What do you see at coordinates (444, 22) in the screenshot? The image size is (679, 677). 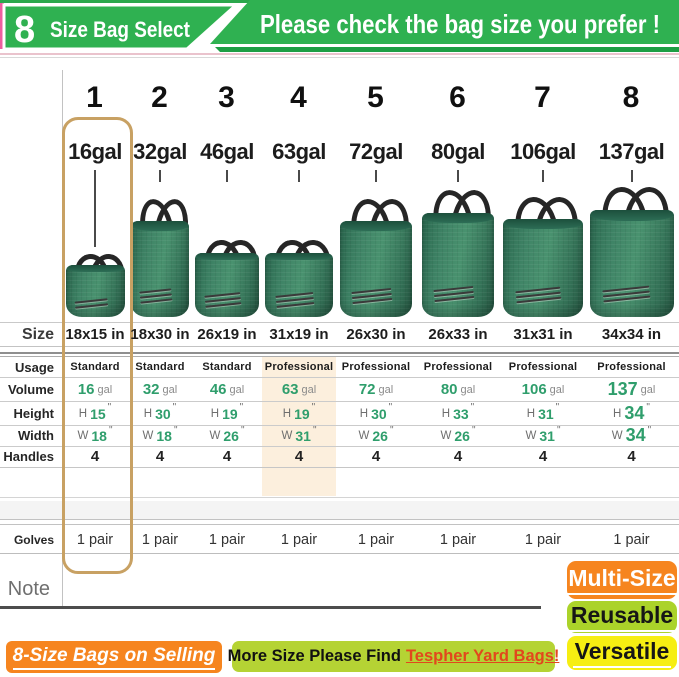 I see `right-banner-shape` at bounding box center [444, 22].